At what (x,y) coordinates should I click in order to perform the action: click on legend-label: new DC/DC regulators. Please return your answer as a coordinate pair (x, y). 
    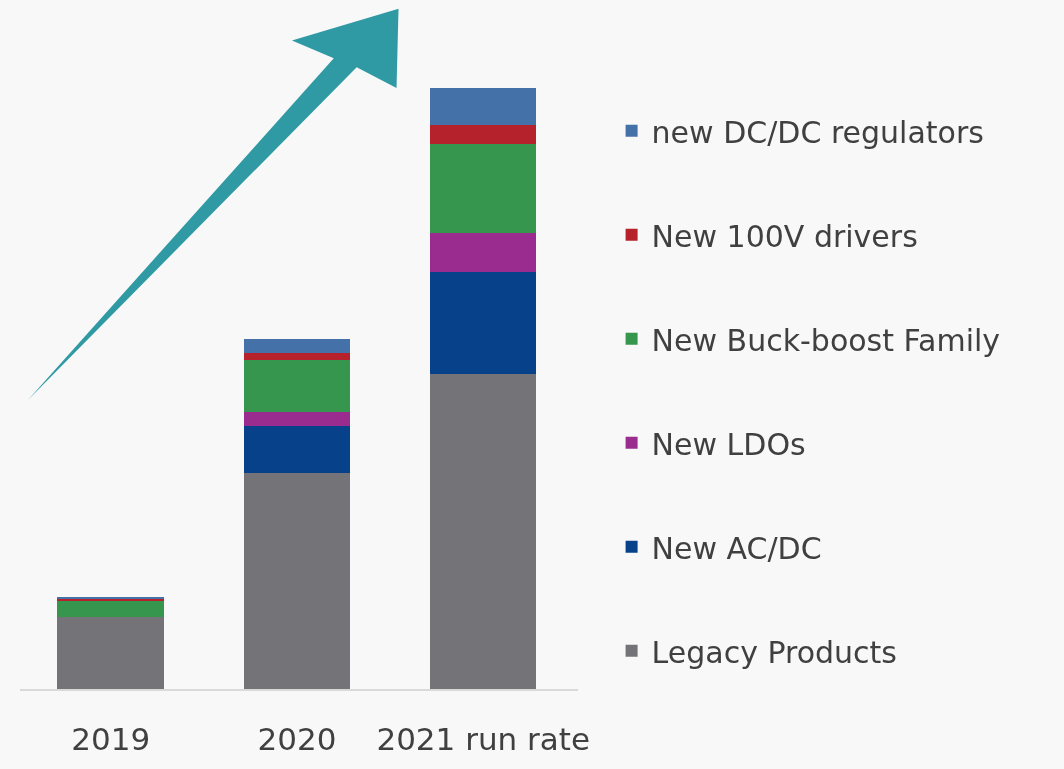
    Looking at the image, I should click on (817, 132).